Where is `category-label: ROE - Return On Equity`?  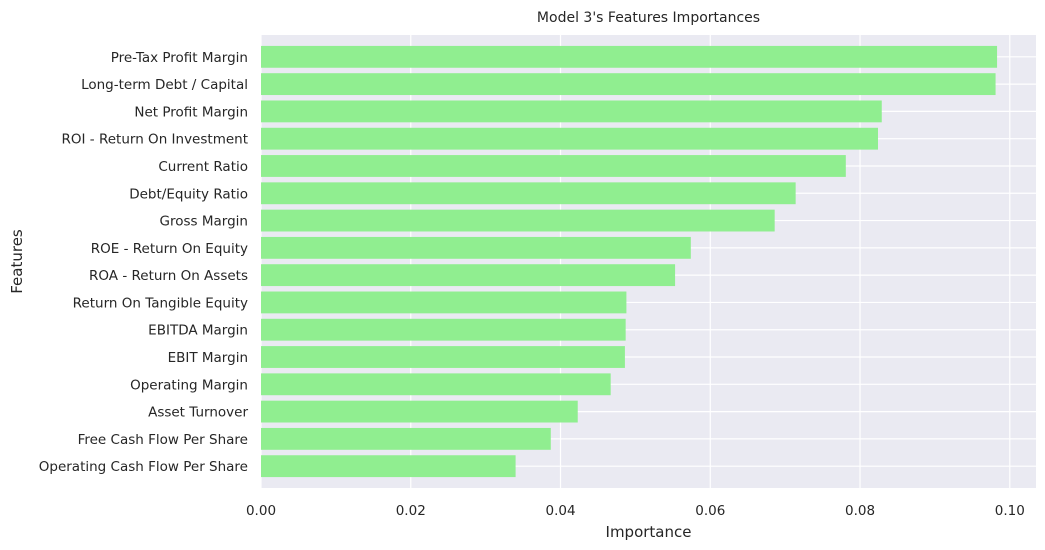
category-label: ROE - Return On Equity is located at coordinates (169, 249).